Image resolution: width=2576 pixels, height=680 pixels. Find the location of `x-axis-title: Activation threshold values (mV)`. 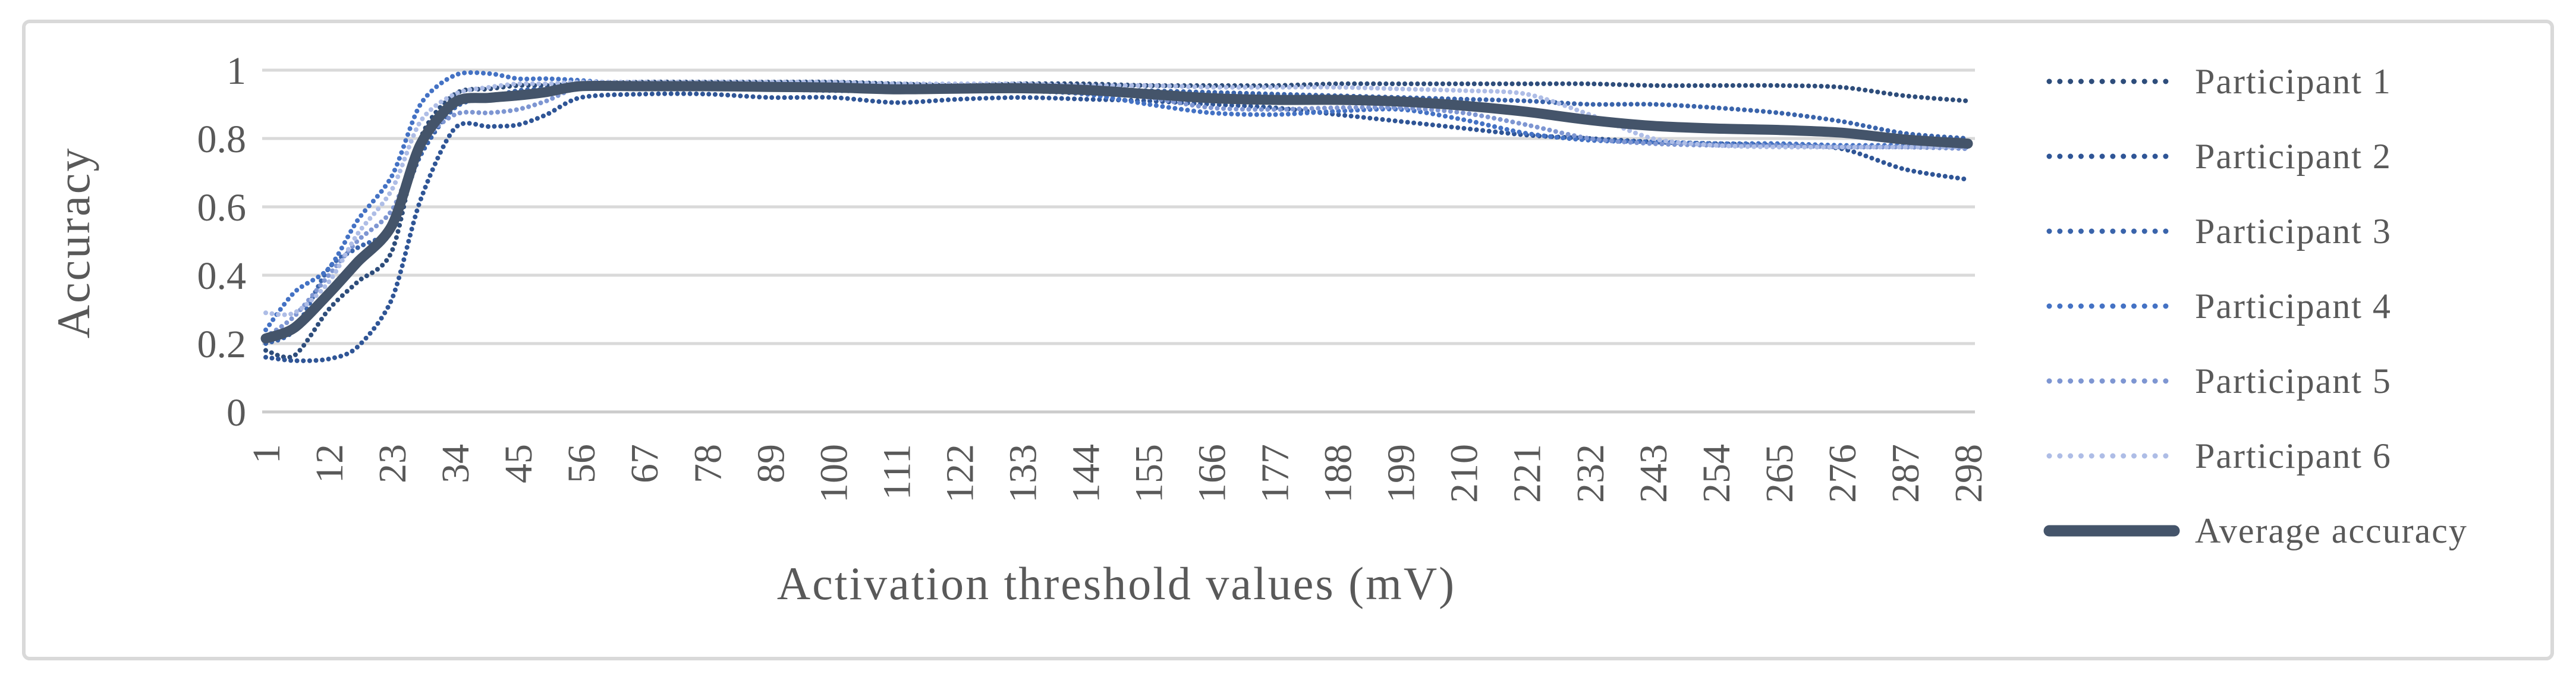

x-axis-title: Activation threshold values (mV) is located at coordinates (1116, 583).